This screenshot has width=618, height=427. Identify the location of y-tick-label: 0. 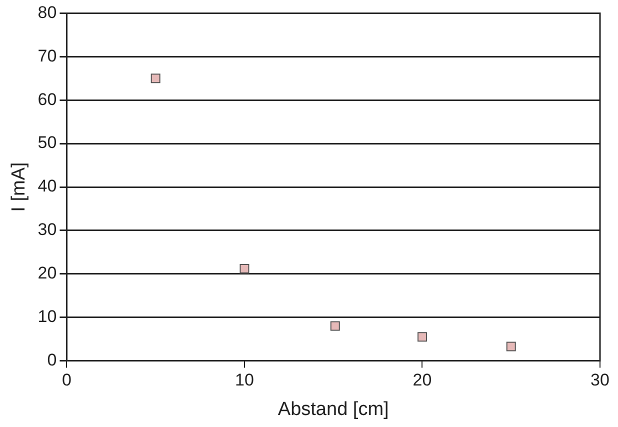
(52, 360).